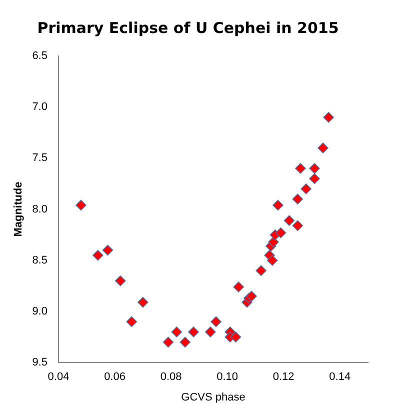 The image size is (396, 418). I want to click on y-tick-label: 8.5, so click(40, 260).